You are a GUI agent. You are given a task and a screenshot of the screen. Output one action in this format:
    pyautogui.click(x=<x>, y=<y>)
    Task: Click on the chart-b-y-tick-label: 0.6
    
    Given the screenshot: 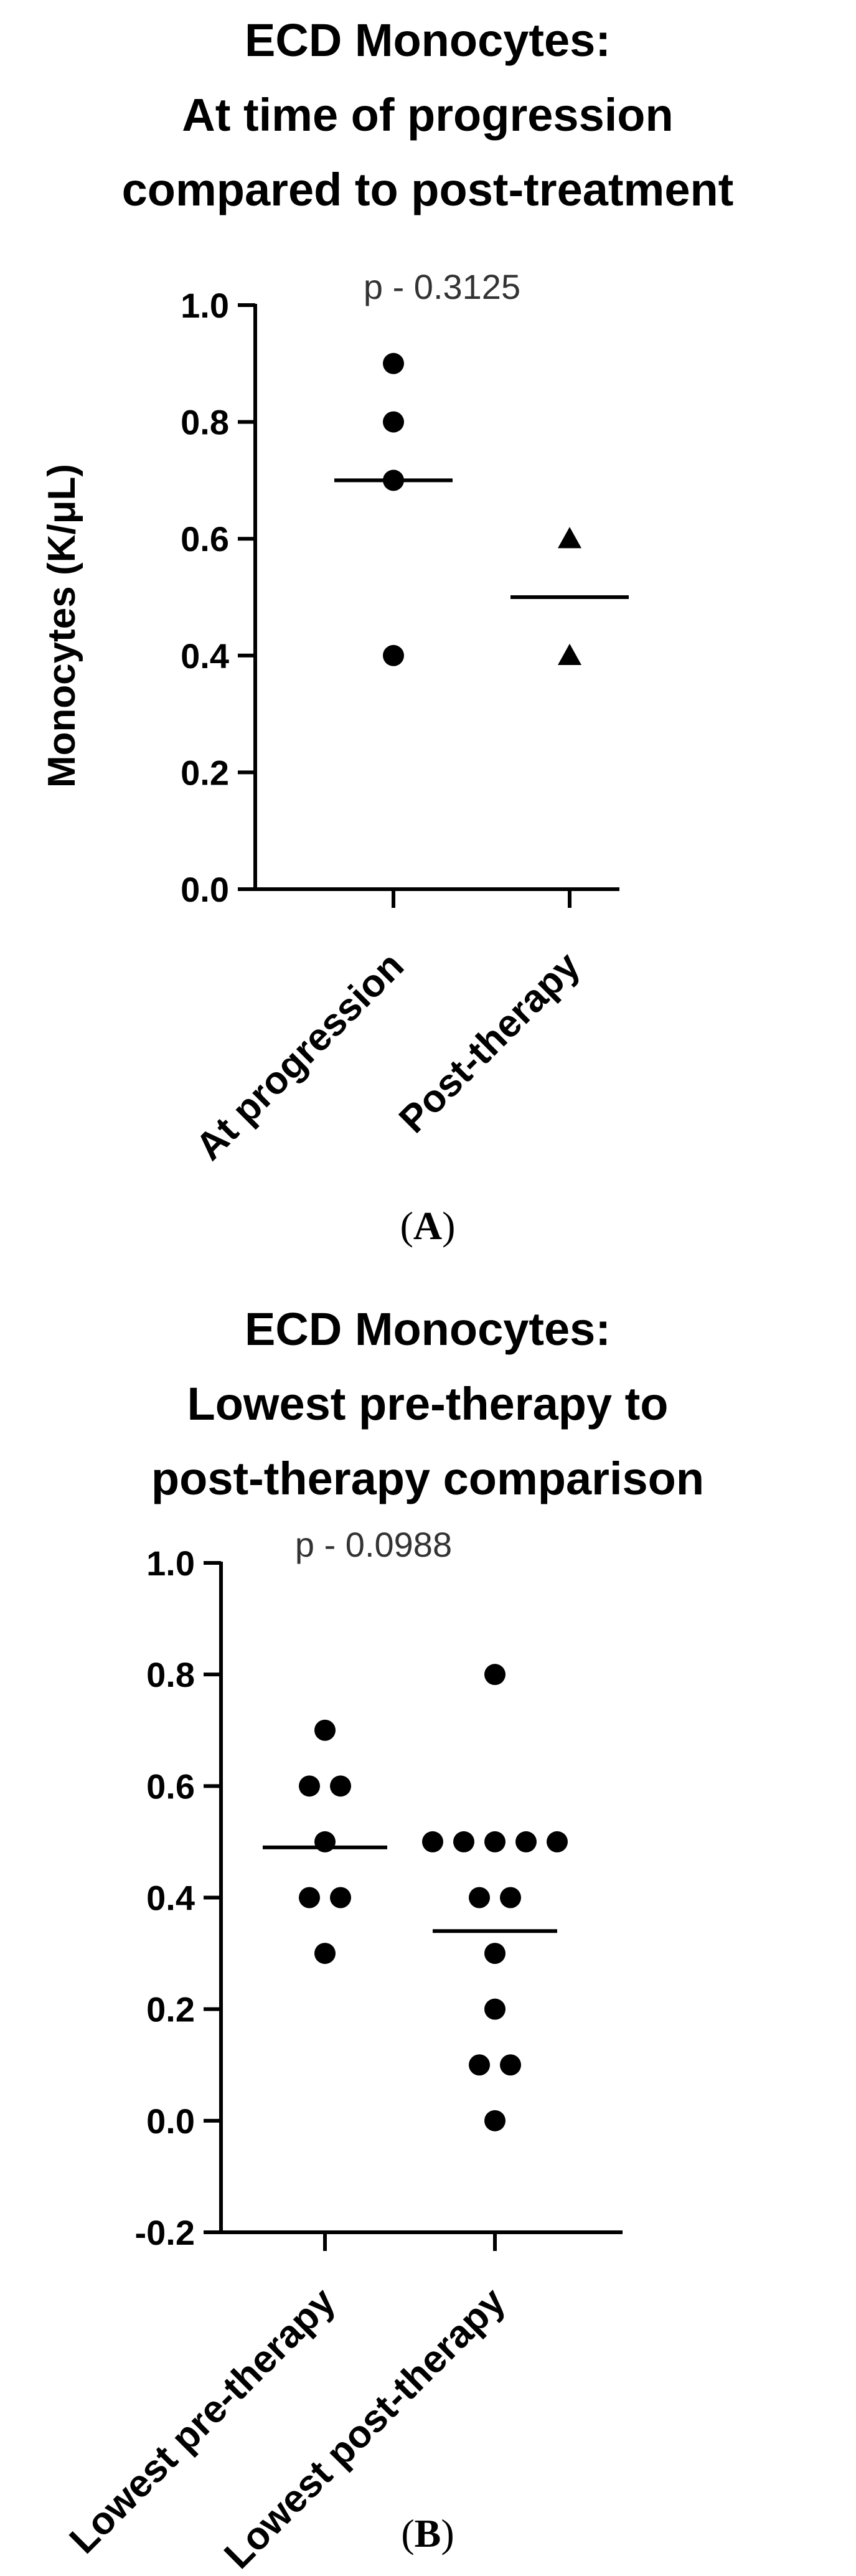 What is the action you would take?
    pyautogui.click(x=170, y=1786)
    